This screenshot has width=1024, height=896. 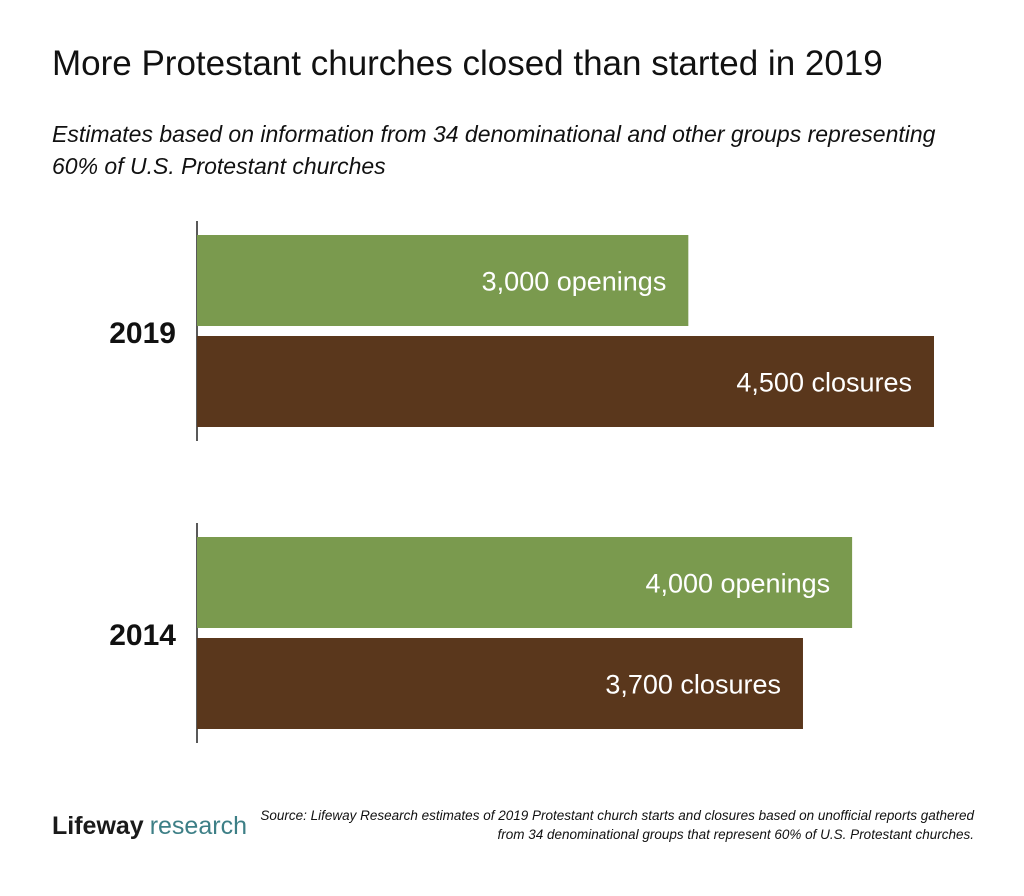 What do you see at coordinates (443, 280) in the screenshot?
I see `bar-openings-2019` at bounding box center [443, 280].